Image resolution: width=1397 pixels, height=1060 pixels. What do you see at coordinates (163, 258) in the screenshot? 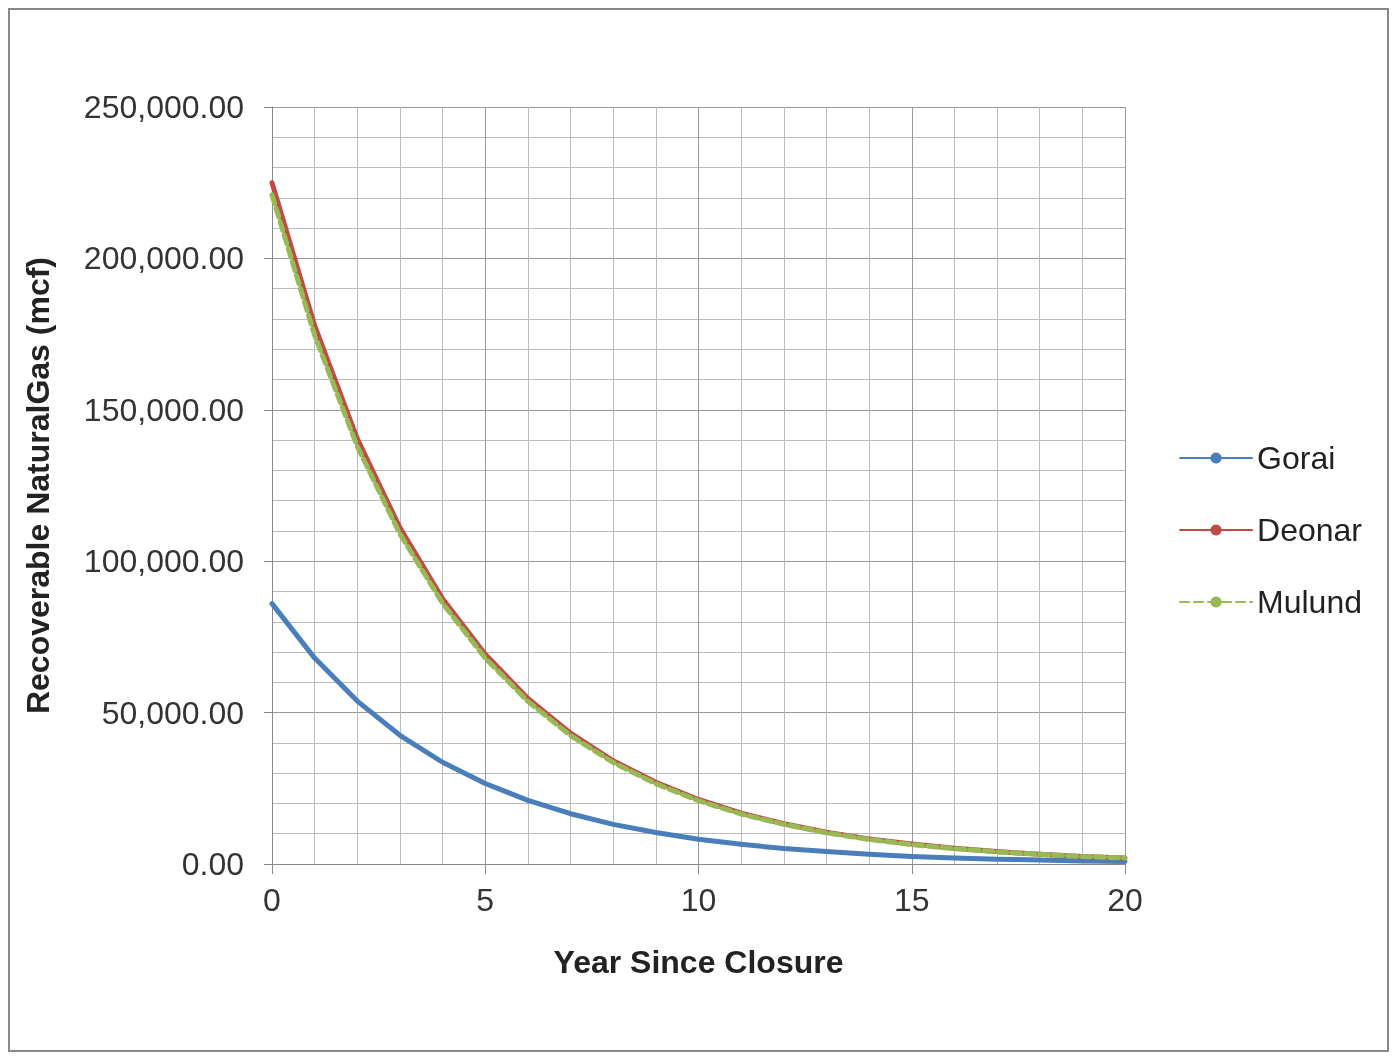
I see `y-tick-label: 200,000.00` at bounding box center [163, 258].